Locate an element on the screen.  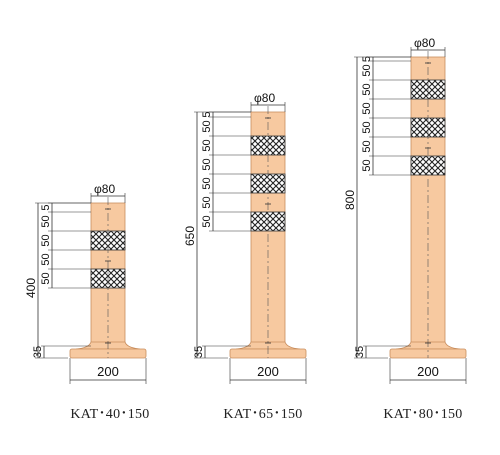
post-base-plate is located at coordinates (428, 353).